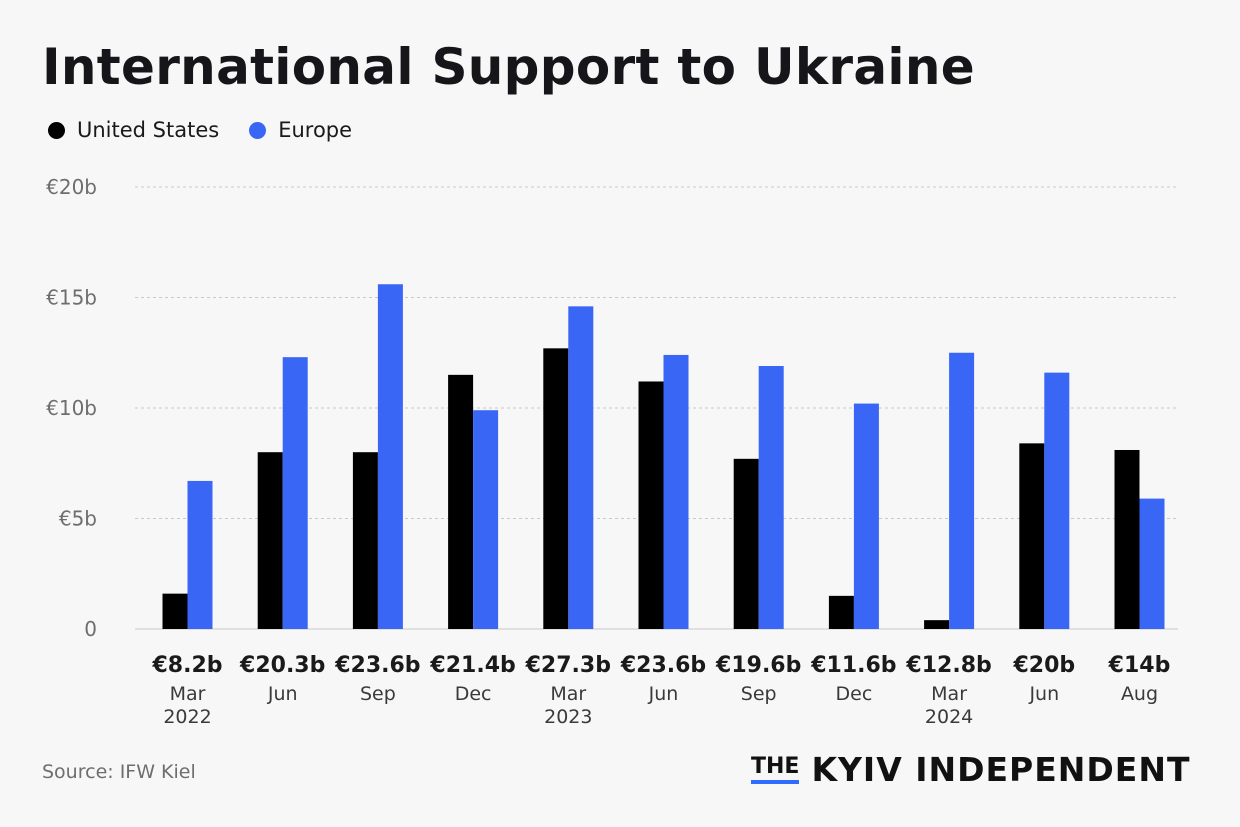  What do you see at coordinates (186, 665) in the screenshot?
I see `category-total-label: €8.2b` at bounding box center [186, 665].